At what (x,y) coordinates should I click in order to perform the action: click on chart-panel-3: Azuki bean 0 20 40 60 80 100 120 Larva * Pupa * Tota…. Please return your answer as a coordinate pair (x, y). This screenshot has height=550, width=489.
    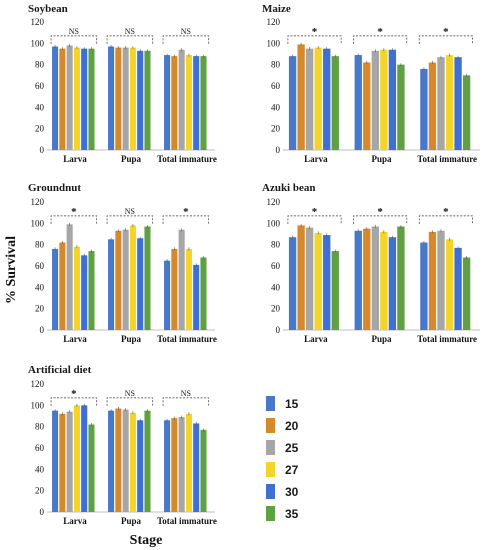
    Looking at the image, I should click on (371, 263).